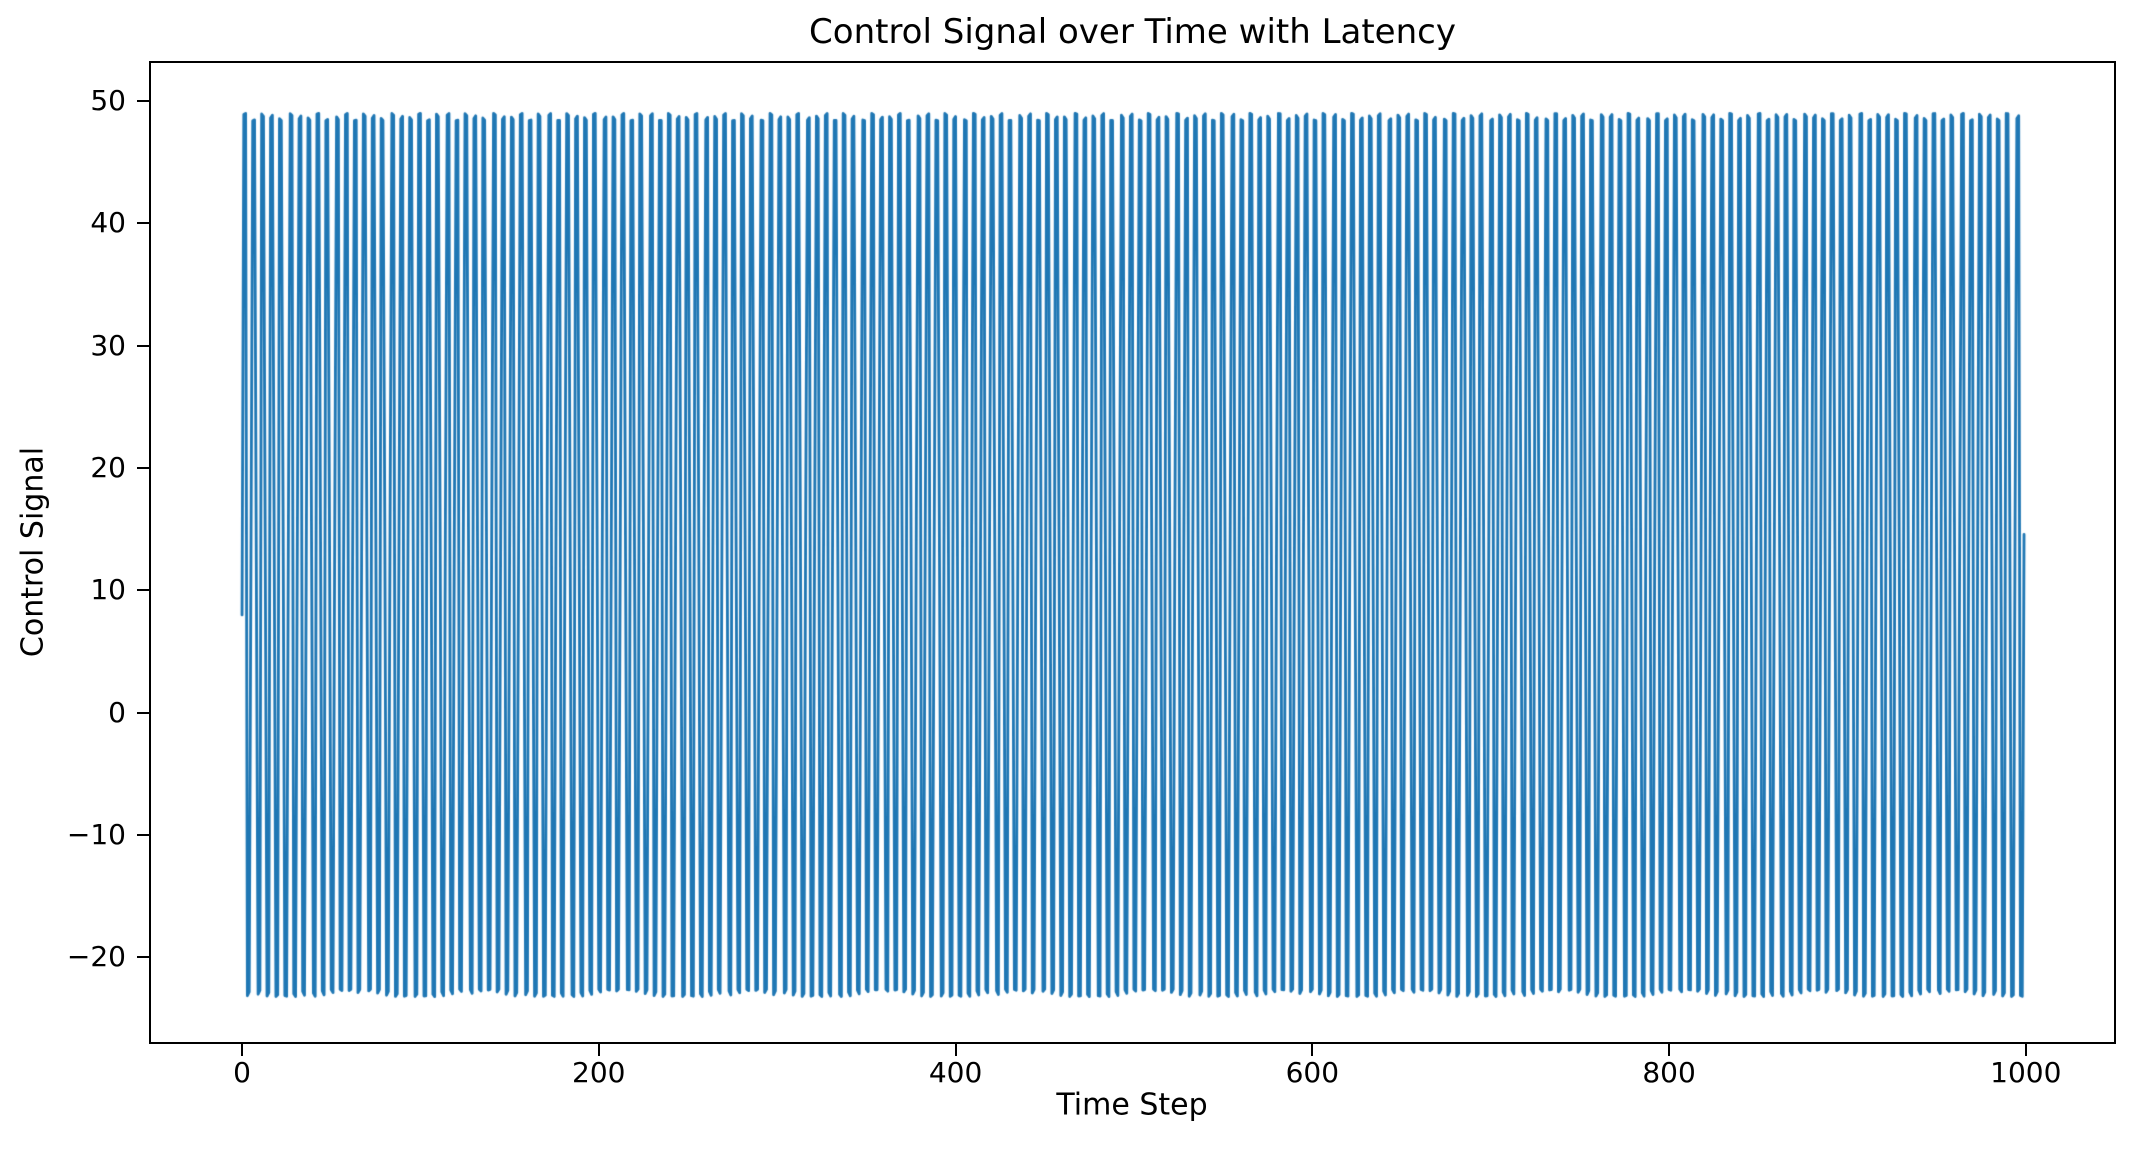 Image resolution: width=2146 pixels, height=1150 pixels. What do you see at coordinates (599, 1072) in the screenshot?
I see `x-tick-label: 200` at bounding box center [599, 1072].